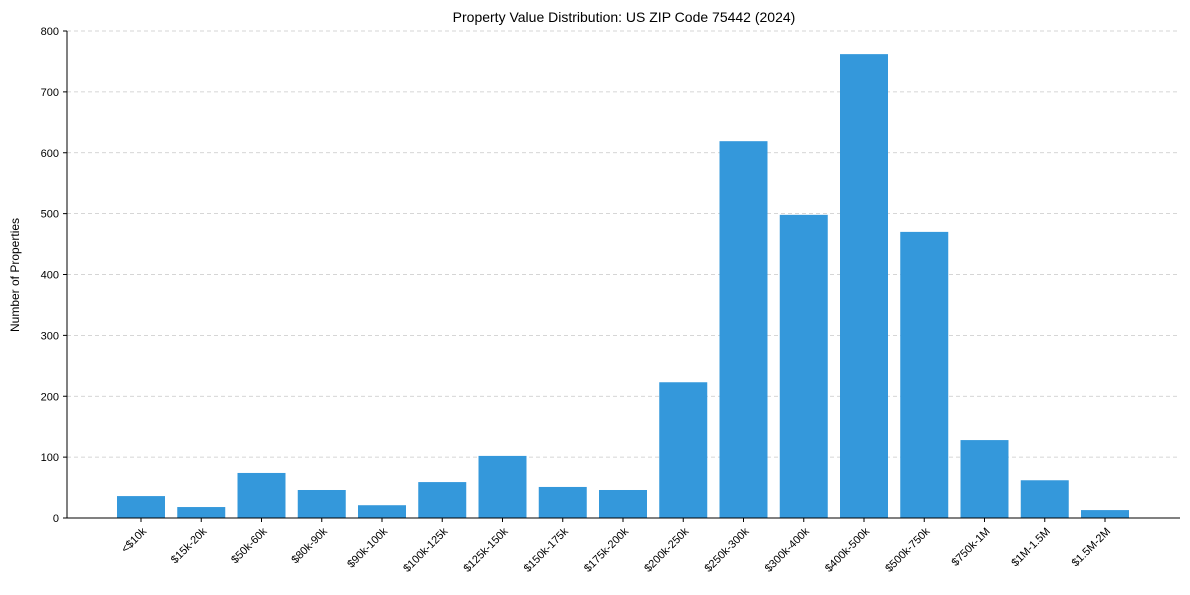 The width and height of the screenshot is (1190, 595). Describe the element at coordinates (726, 549) in the screenshot. I see `x-tick-label: $250k-300k` at that location.